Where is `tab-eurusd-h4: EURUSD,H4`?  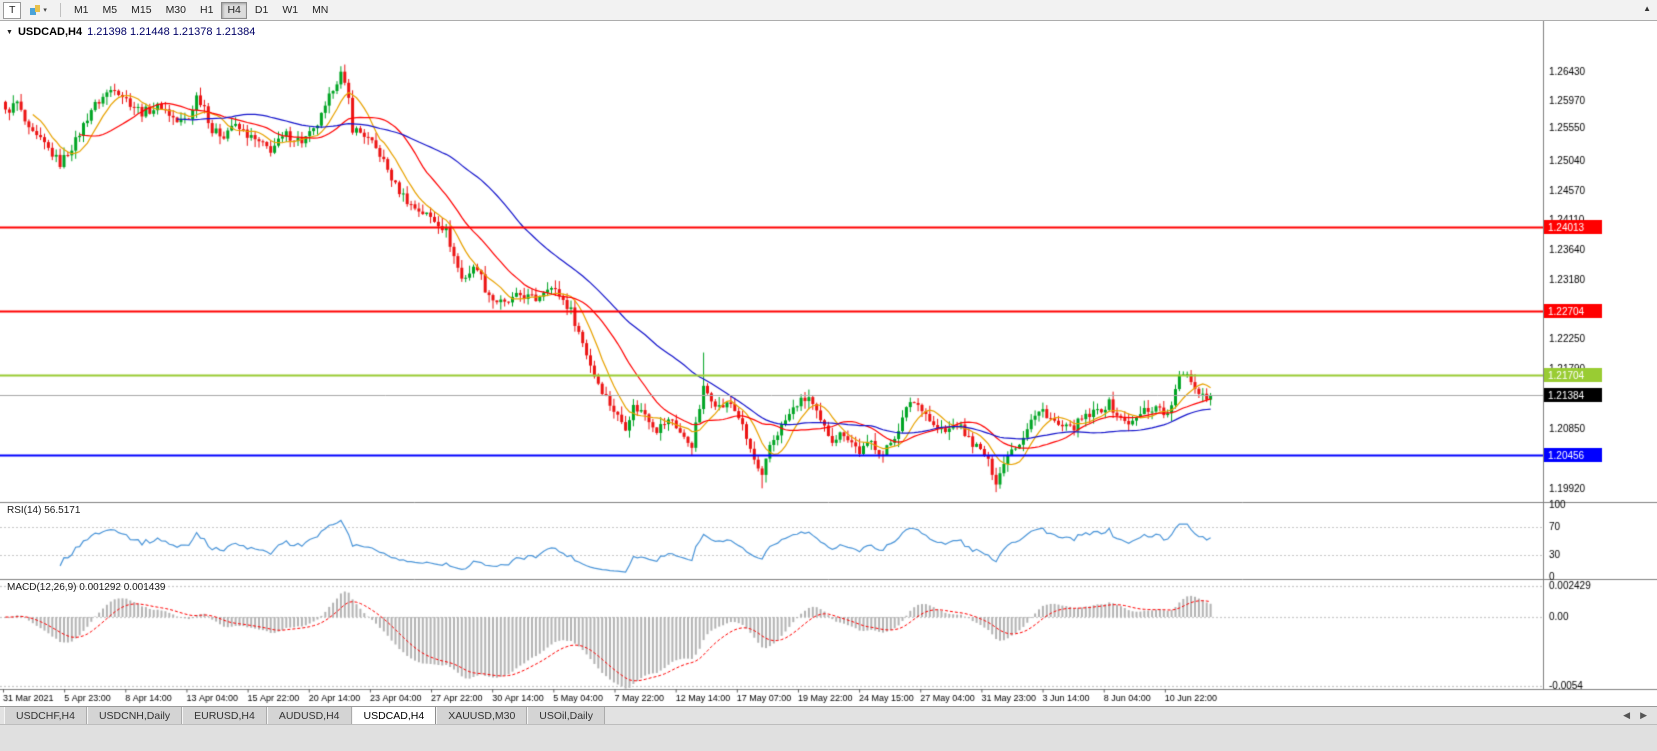
tab-eurusd-h4: EURUSD,H4 is located at coordinates (224, 715).